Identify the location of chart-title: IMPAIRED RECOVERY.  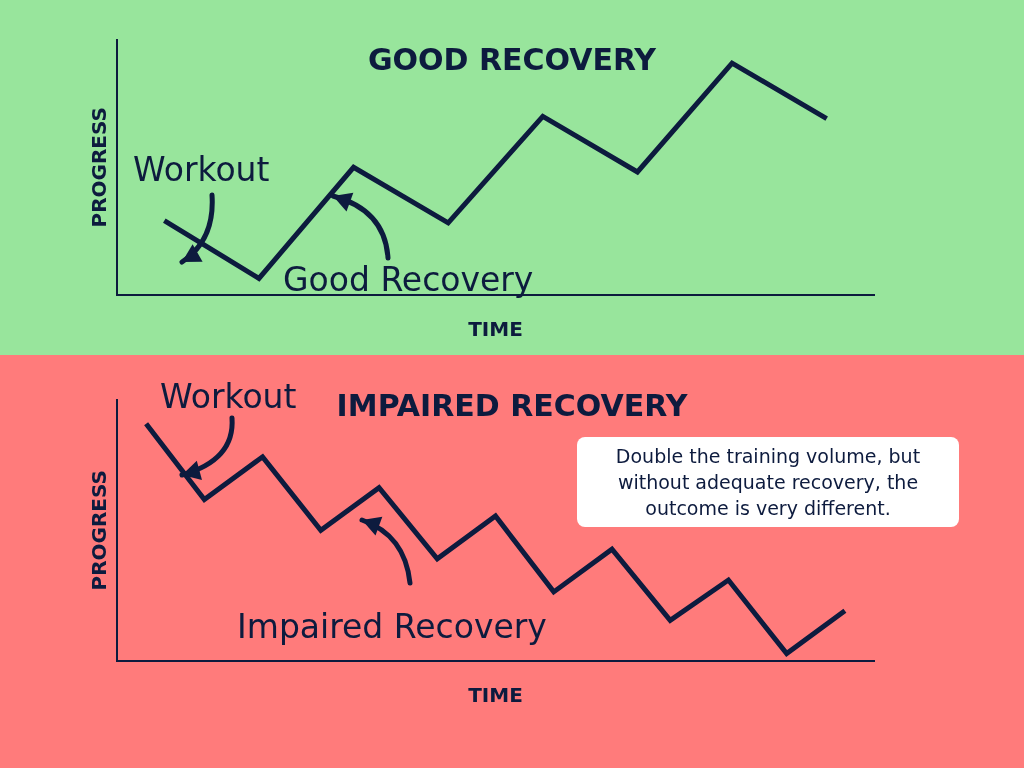
(512, 405).